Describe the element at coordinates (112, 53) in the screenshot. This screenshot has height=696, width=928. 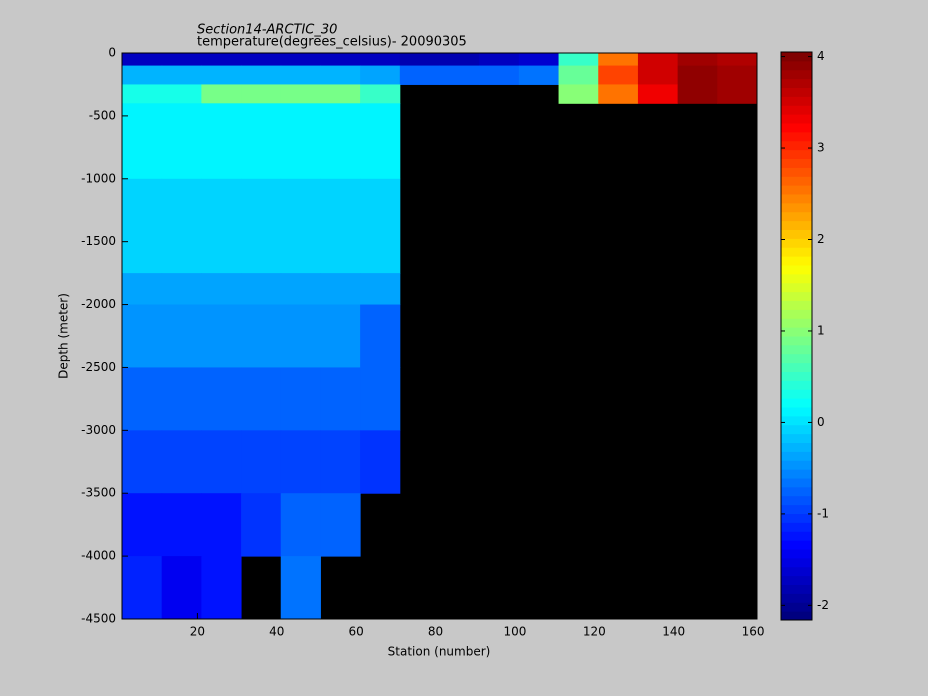
I see `y-tick-label: 0` at that location.